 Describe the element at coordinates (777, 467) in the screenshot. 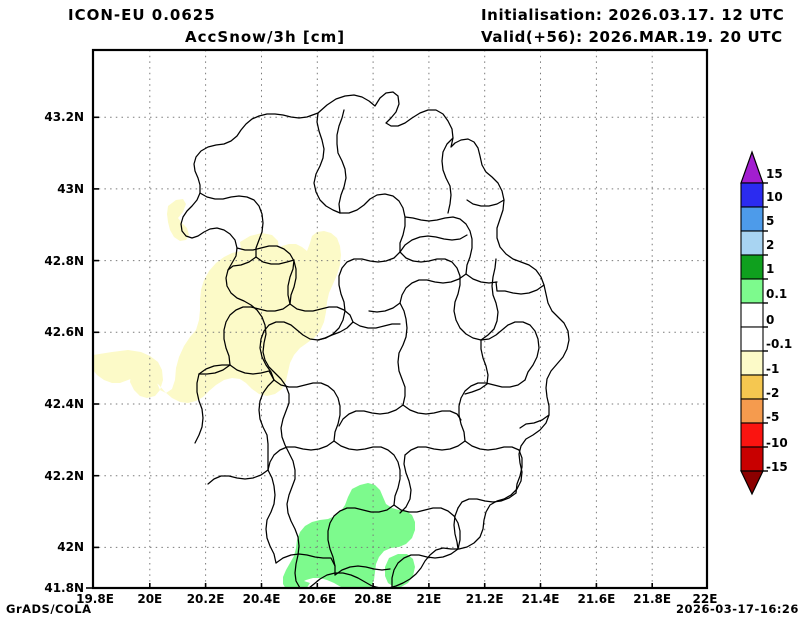

I see `colorbar-tick-label: -15` at that location.